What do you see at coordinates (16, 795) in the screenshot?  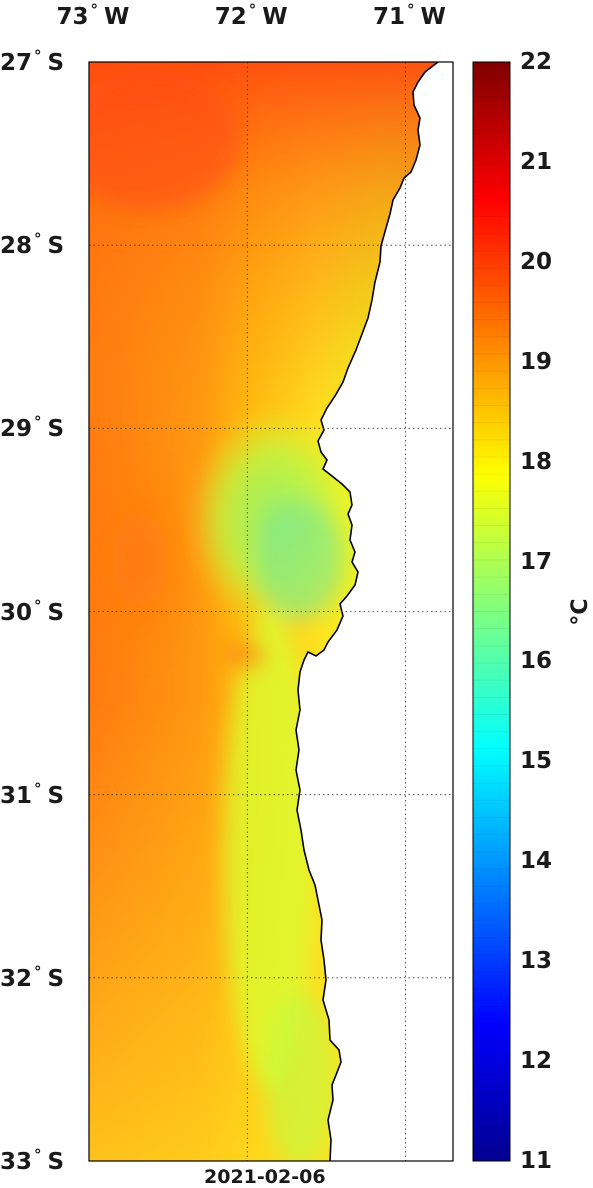 I see `tick-value: 31` at bounding box center [16, 795].